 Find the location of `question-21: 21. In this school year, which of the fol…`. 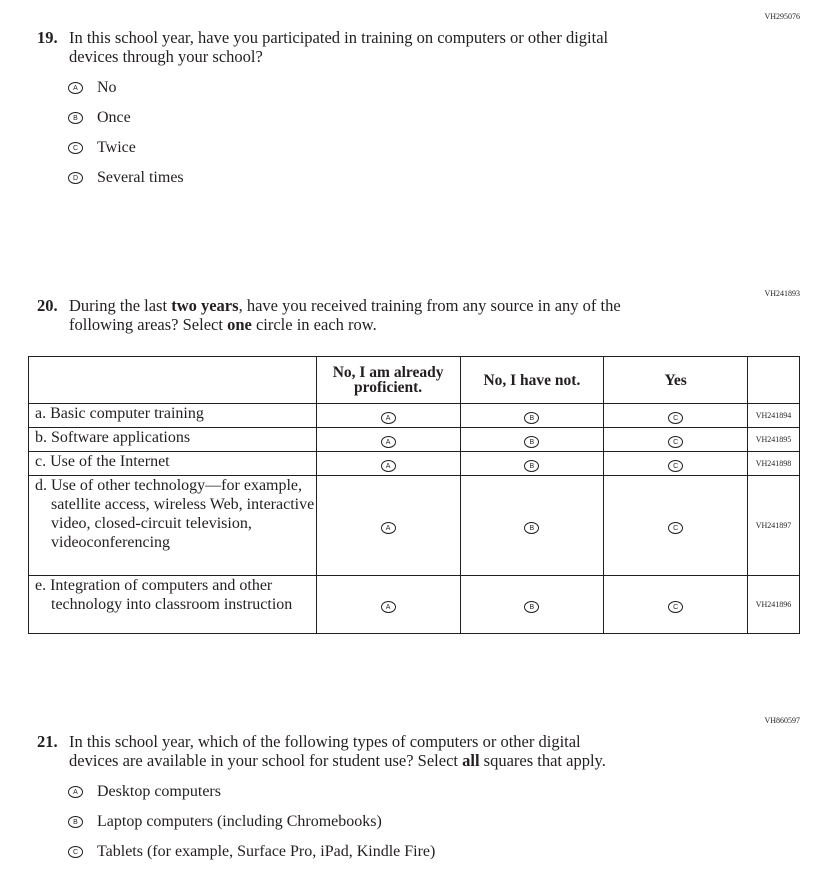

question-21: 21. In this school year, which of the fol… is located at coordinates (321, 751).